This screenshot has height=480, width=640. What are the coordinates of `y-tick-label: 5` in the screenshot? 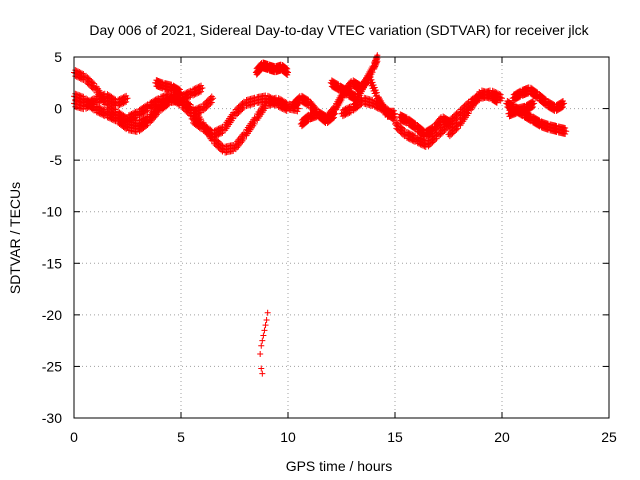 It's located at (58, 57).